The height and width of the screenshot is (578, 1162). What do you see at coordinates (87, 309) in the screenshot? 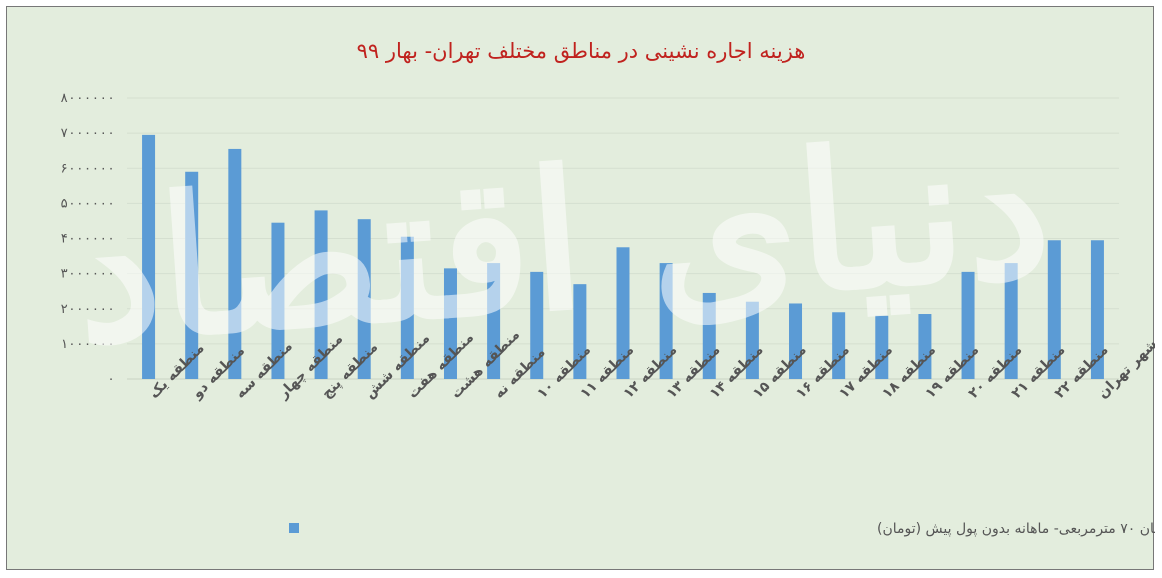
I see `y-tick-label: ۲۰۰۰۰۰۰` at bounding box center [87, 309].